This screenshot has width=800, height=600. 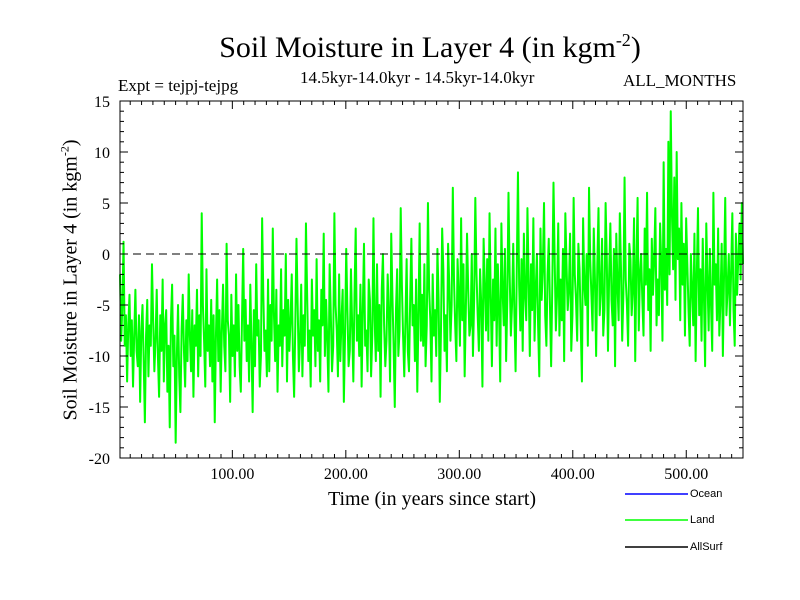 What do you see at coordinates (106, 204) in the screenshot?
I see `y-tick-label: 5` at bounding box center [106, 204].